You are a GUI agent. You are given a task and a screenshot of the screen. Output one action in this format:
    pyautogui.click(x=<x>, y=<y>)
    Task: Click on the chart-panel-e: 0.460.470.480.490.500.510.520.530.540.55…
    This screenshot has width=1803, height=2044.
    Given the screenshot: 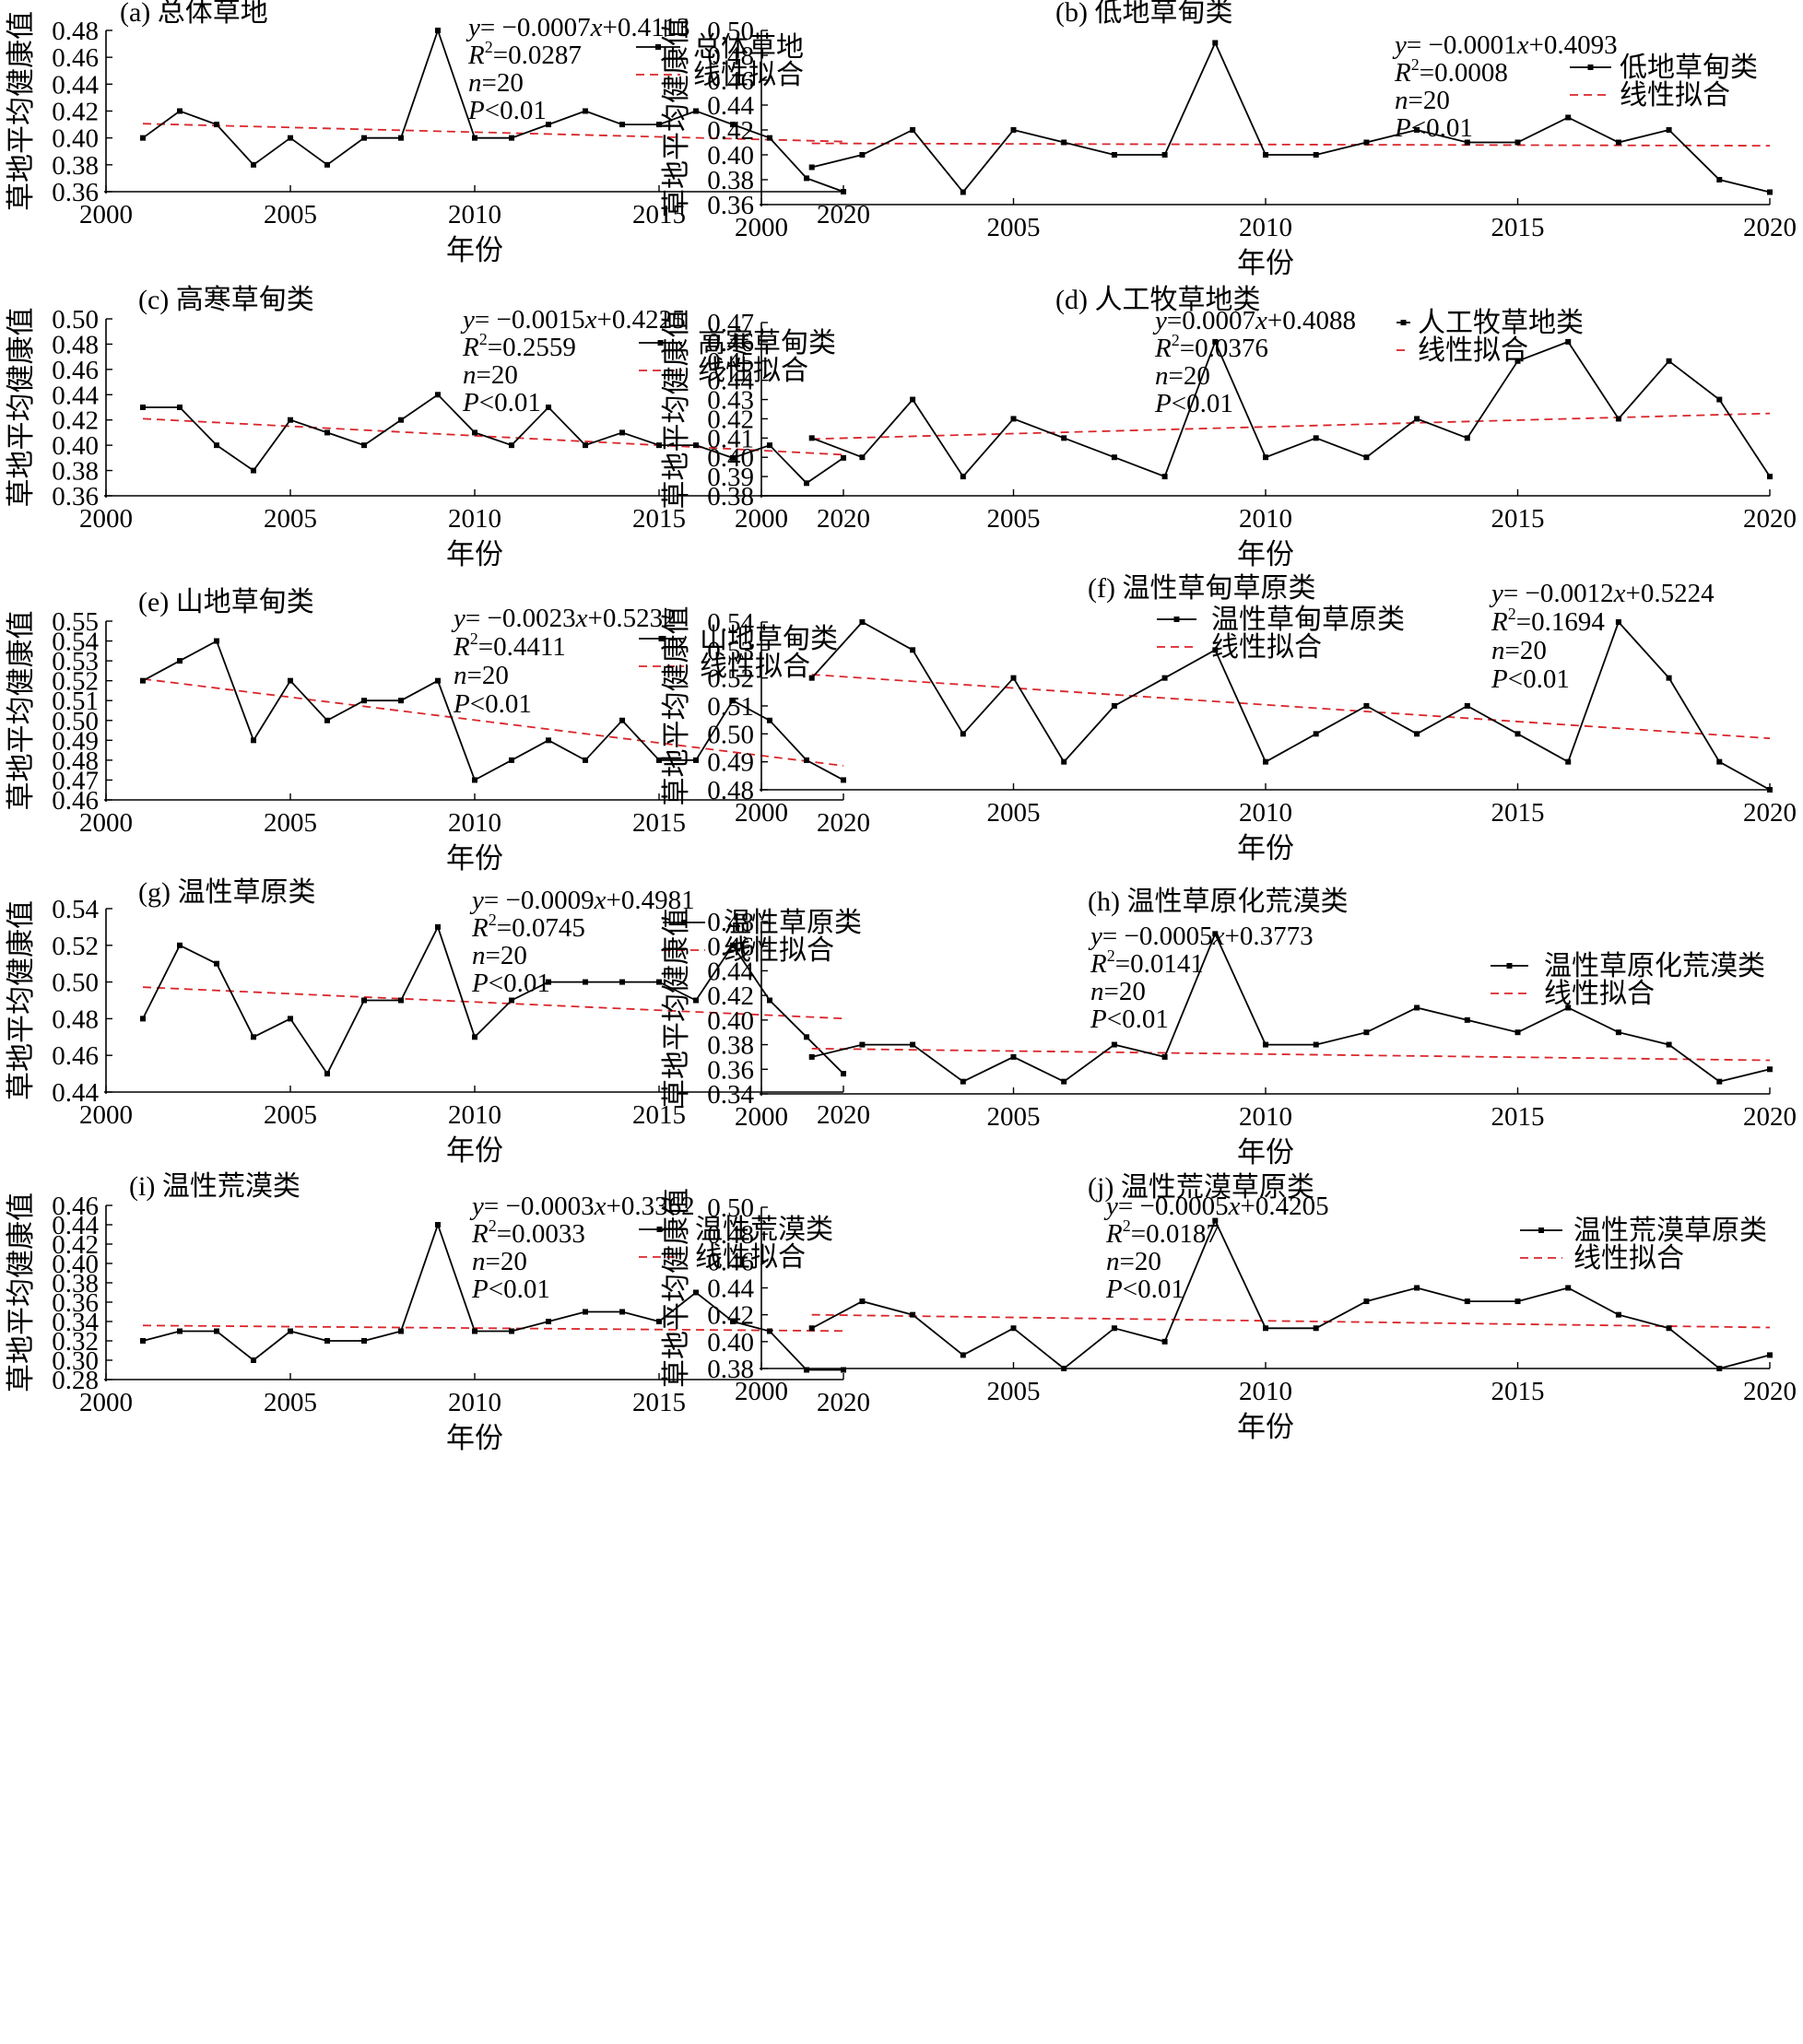 What is the action you would take?
    pyautogui.click(x=437, y=731)
    